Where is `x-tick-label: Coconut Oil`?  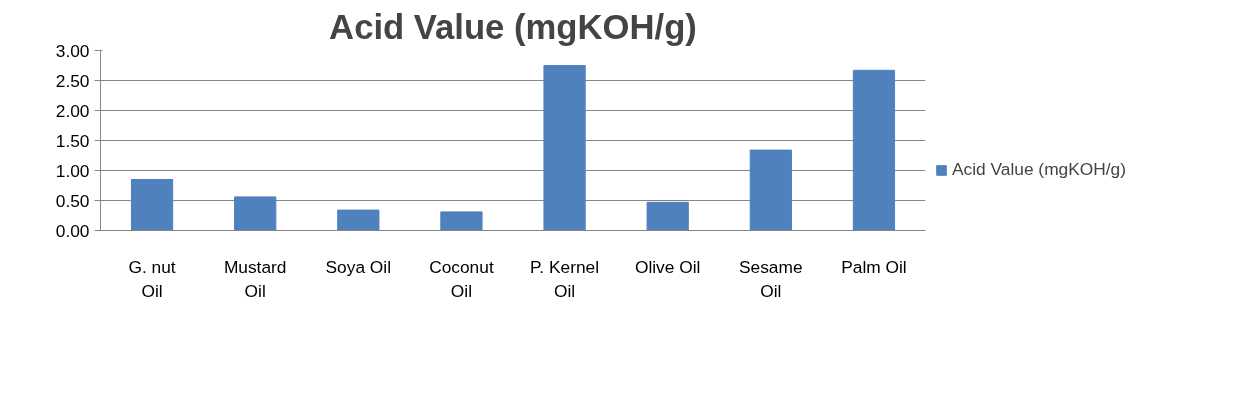
x-tick-label: Coconut Oil is located at coordinates (461, 278).